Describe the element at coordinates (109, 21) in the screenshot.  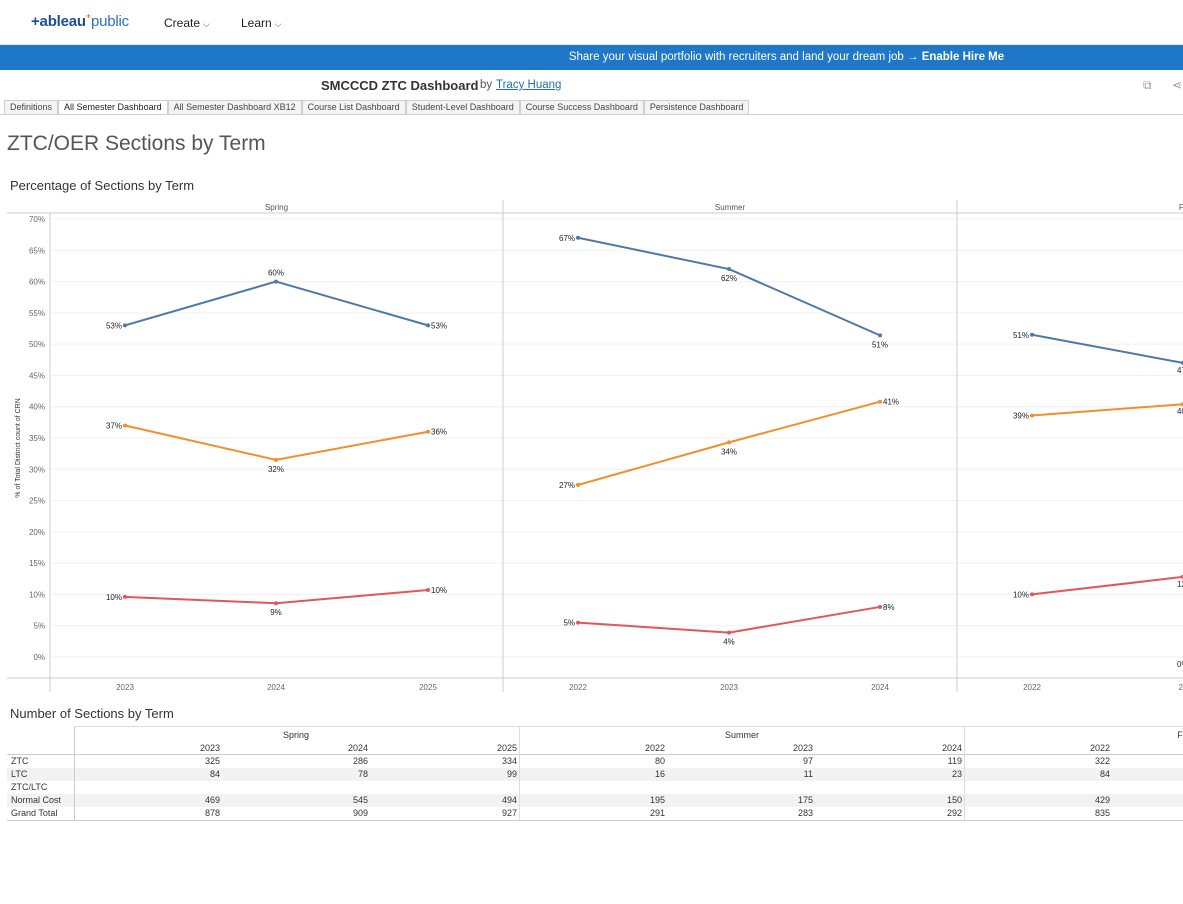
I see `logo-subtext: public` at that location.